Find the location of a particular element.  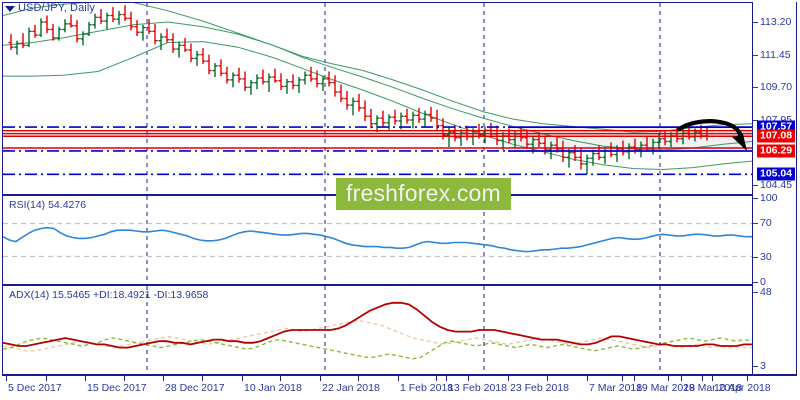

page-title: USD/JPY, Daily is located at coordinates (56, 8).